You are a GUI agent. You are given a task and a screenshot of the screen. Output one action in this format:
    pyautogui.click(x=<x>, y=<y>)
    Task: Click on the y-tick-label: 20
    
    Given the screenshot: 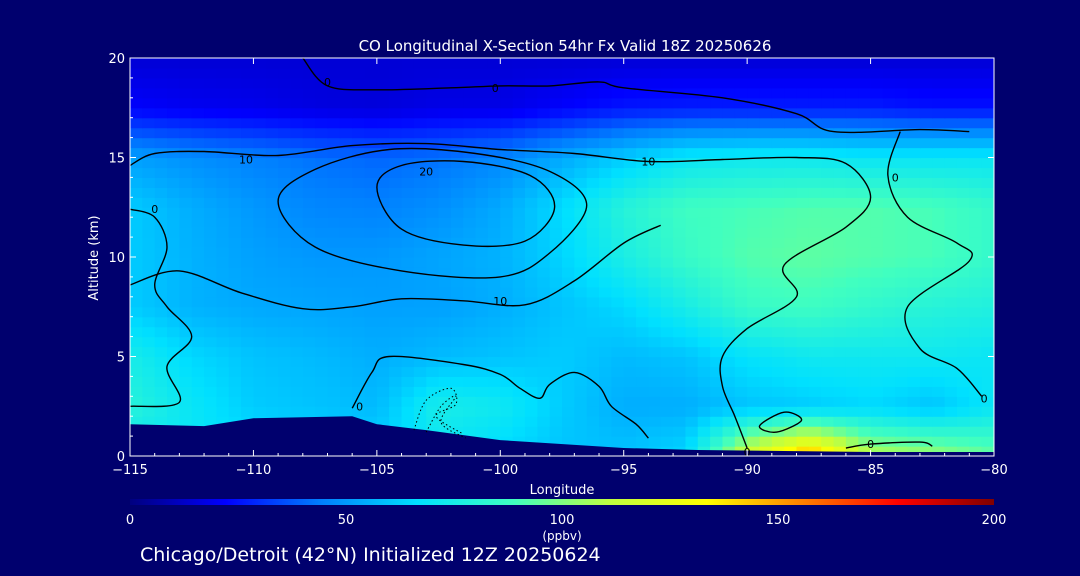 What is the action you would take?
    pyautogui.click(x=116, y=59)
    